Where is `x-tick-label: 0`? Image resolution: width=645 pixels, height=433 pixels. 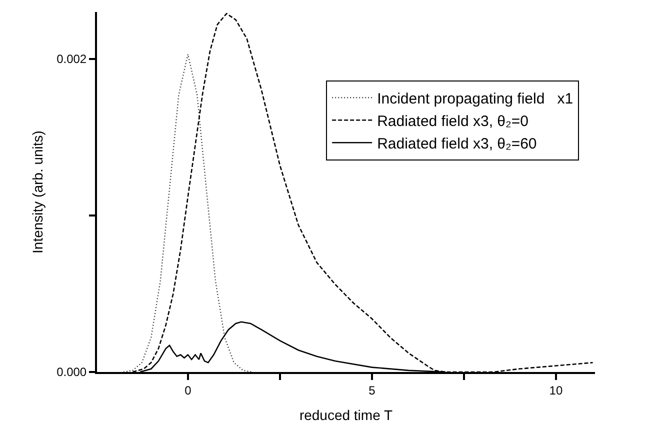
x-tick-label: 0 is located at coordinates (188, 390).